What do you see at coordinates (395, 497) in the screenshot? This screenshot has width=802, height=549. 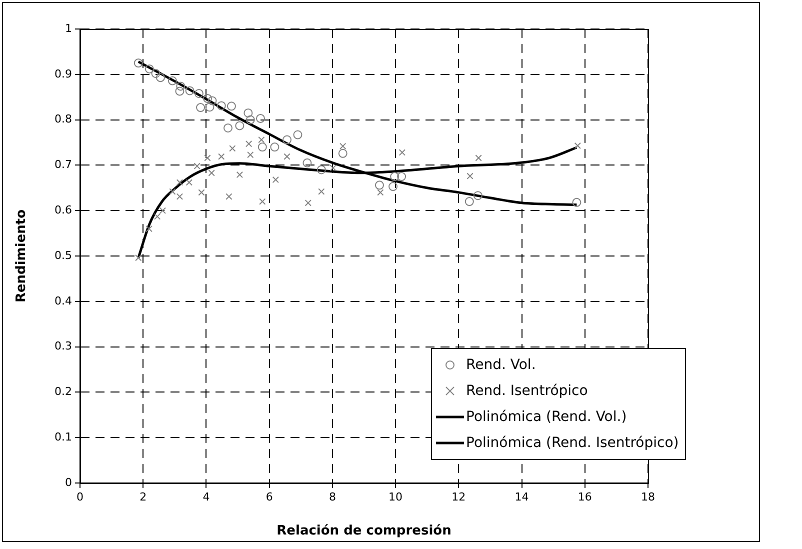 I see `x-tick-label: 10` at bounding box center [395, 497].